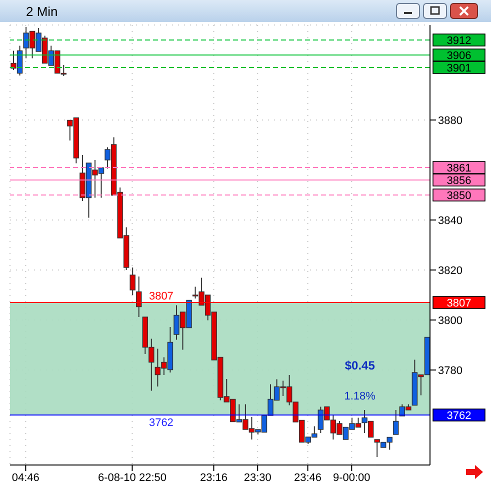  I want to click on ref-line-label: 3861, so click(459, 168).